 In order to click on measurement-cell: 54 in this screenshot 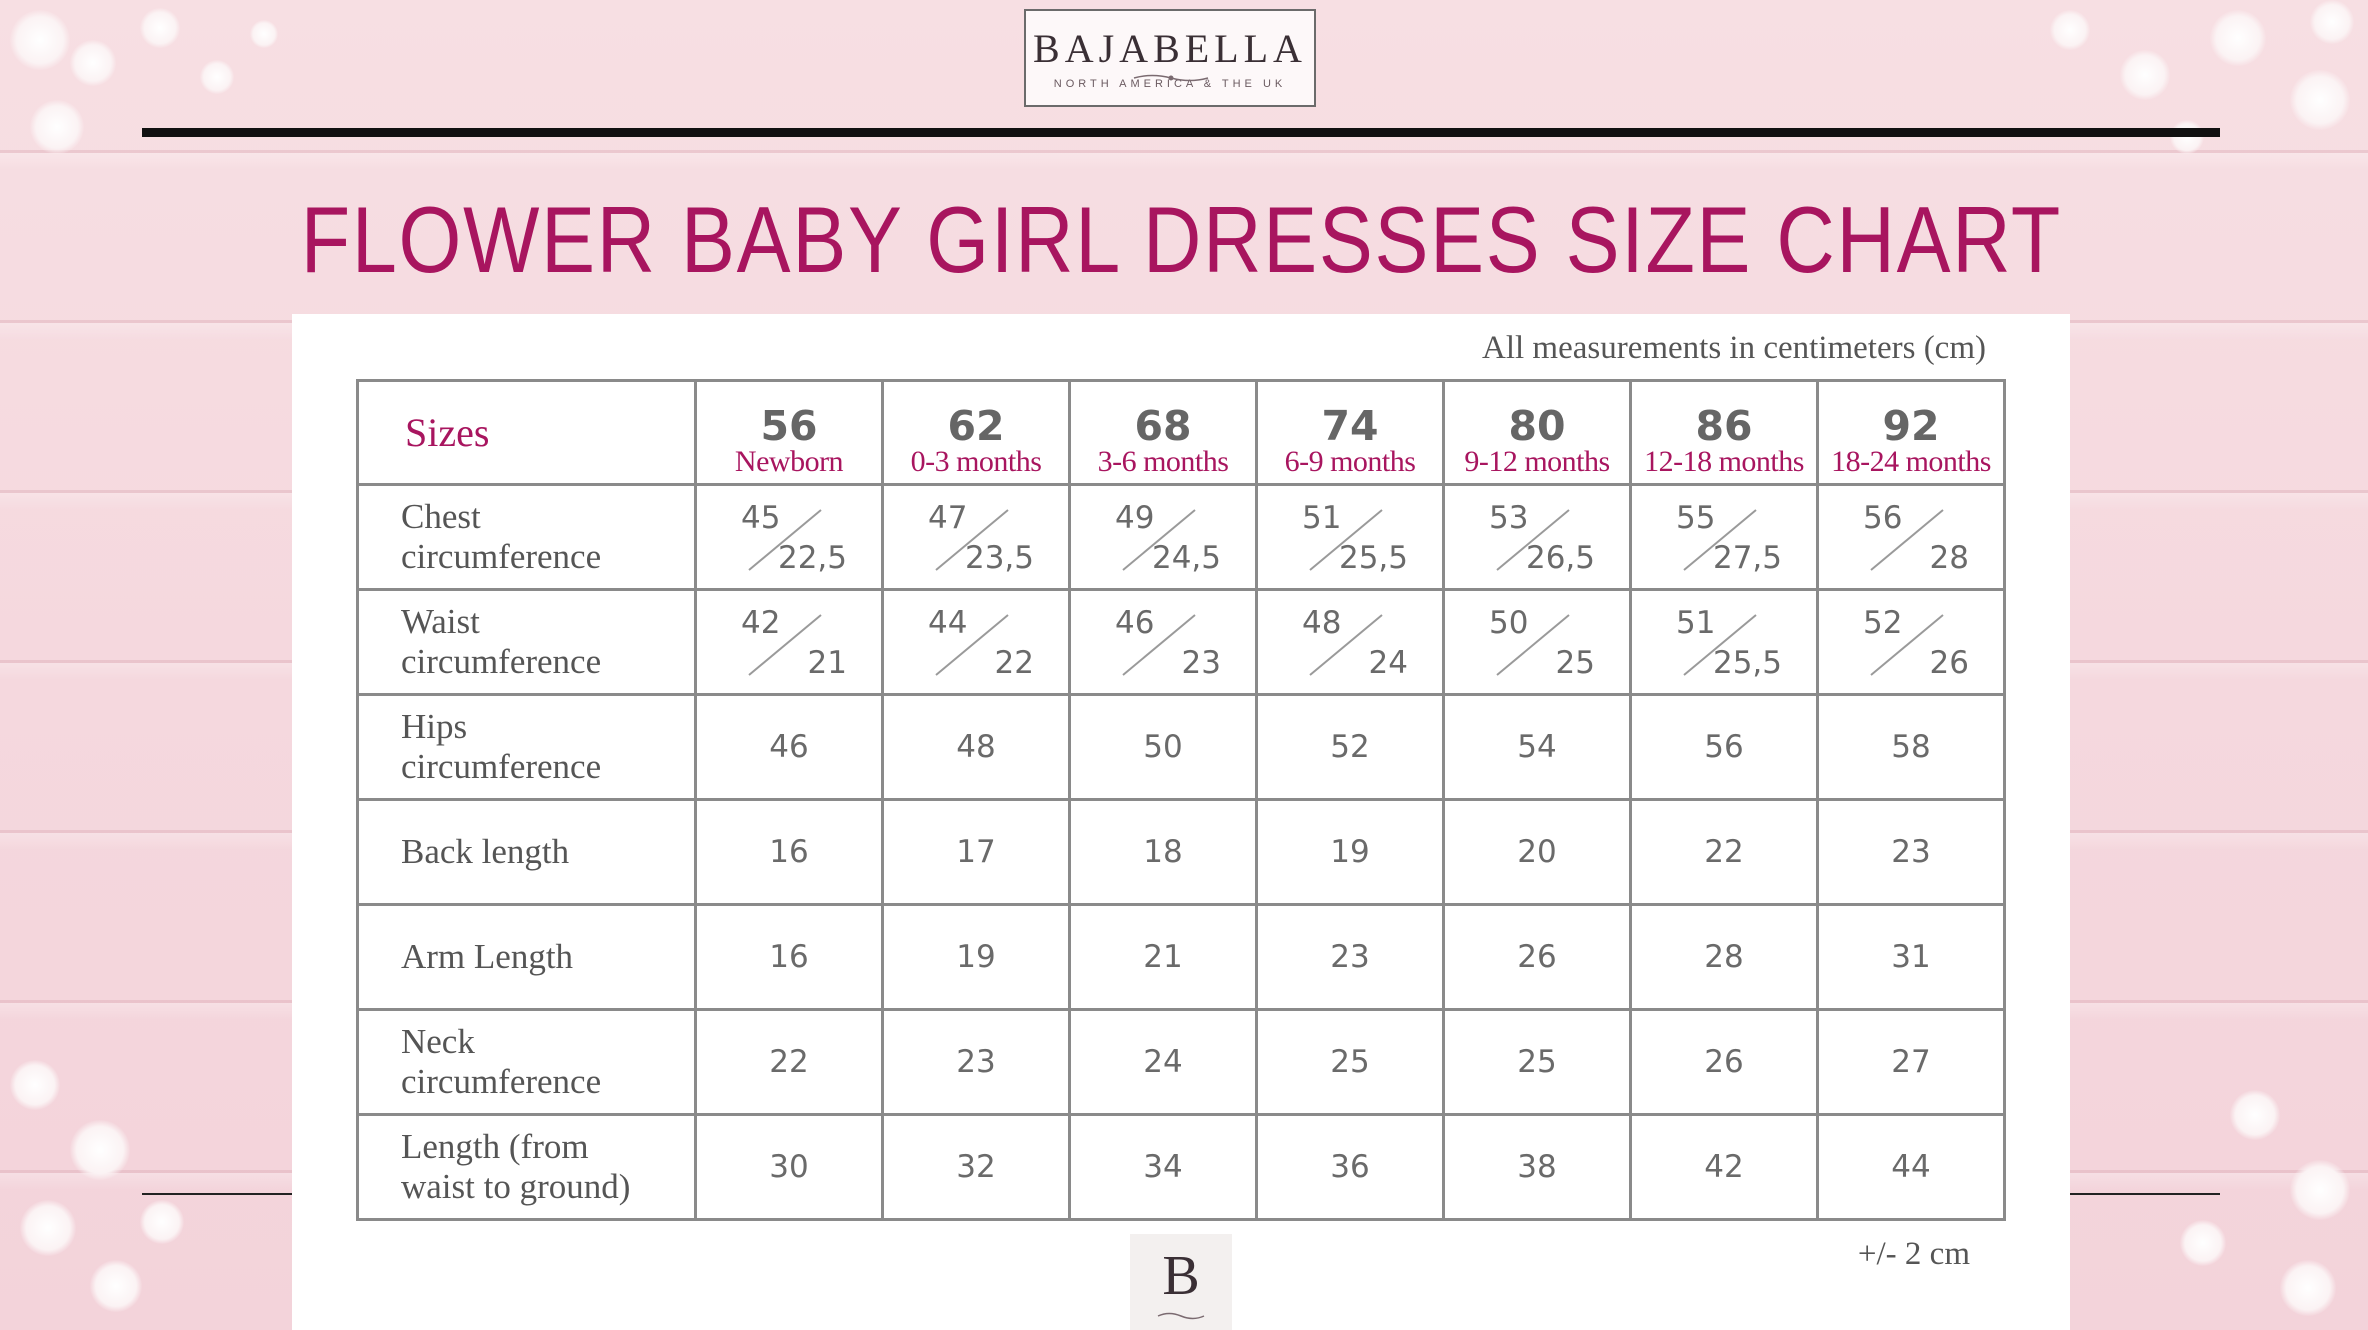, I will do `click(1537, 747)`.